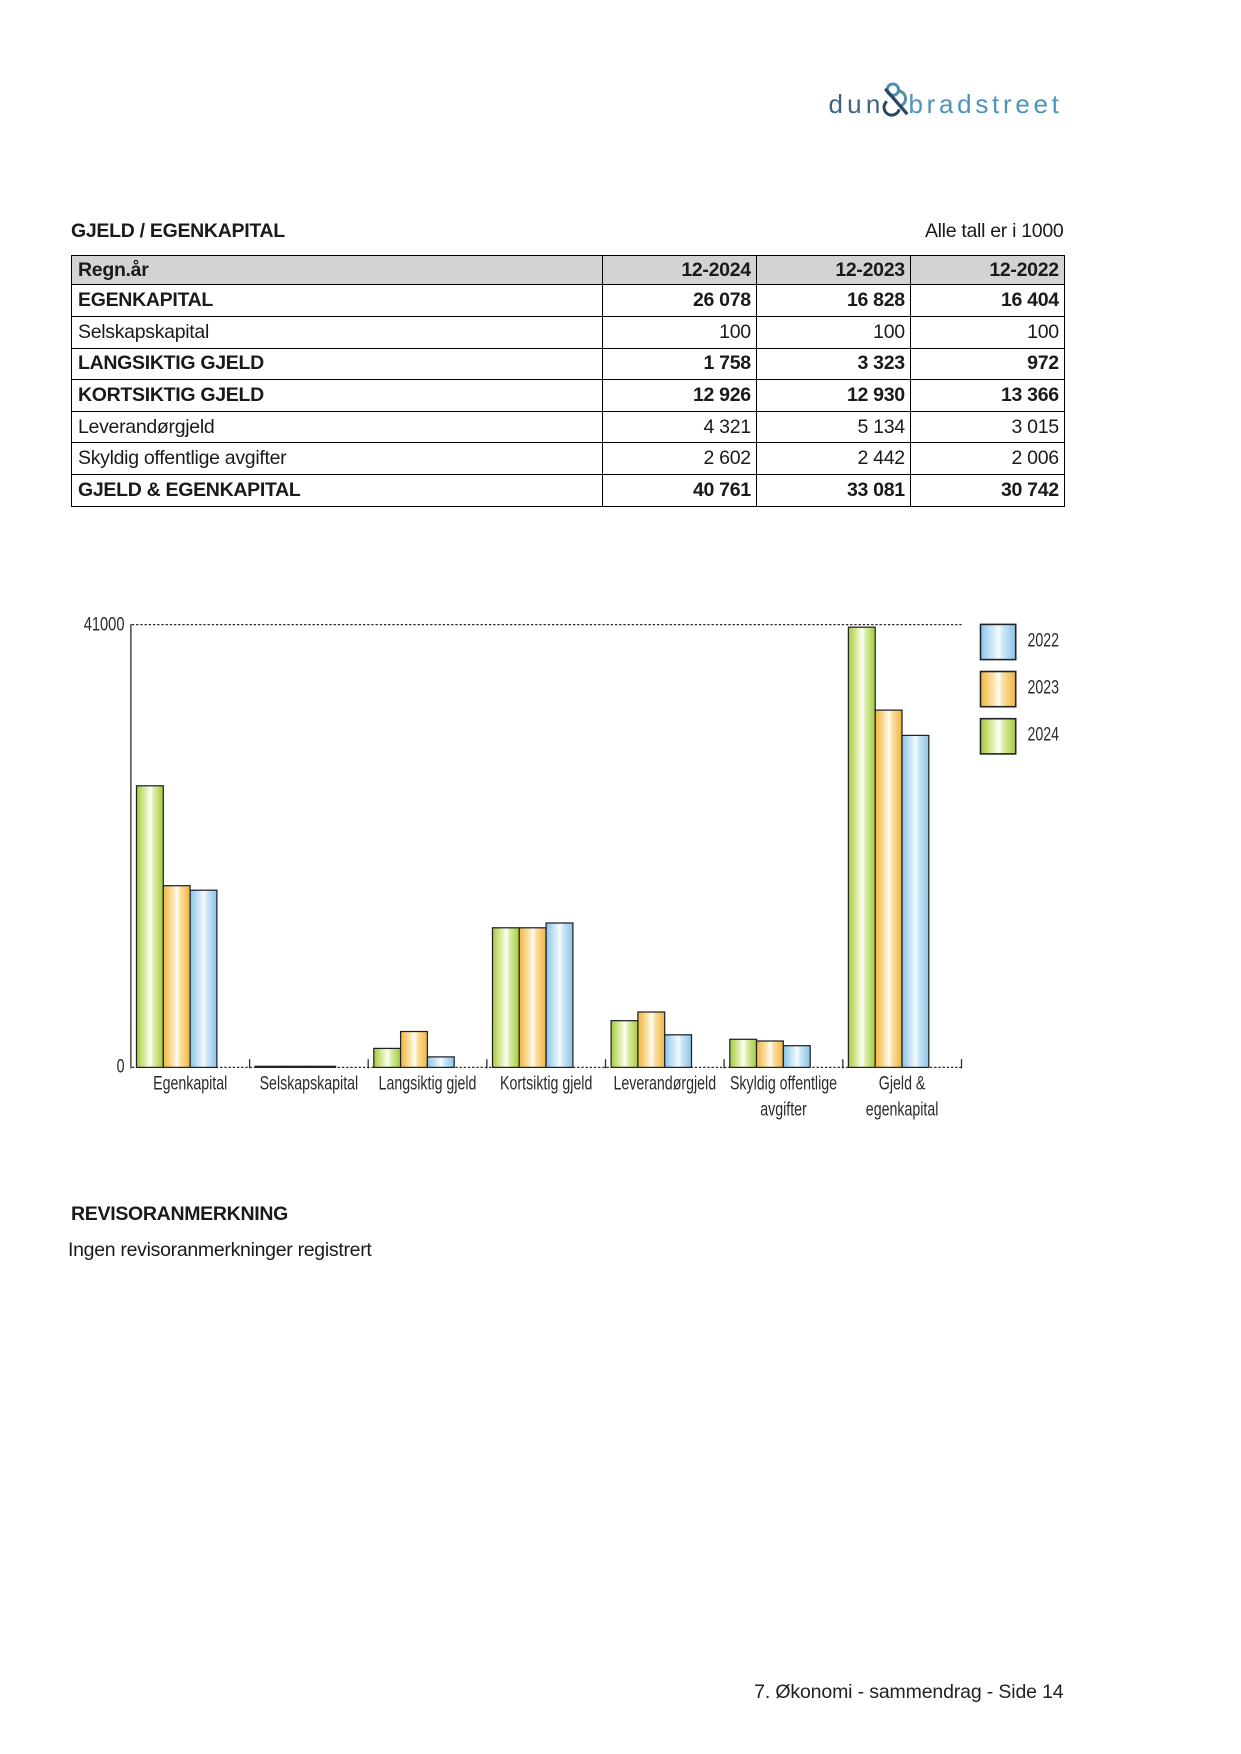  I want to click on svg-text: egenkapital, so click(902, 1110).